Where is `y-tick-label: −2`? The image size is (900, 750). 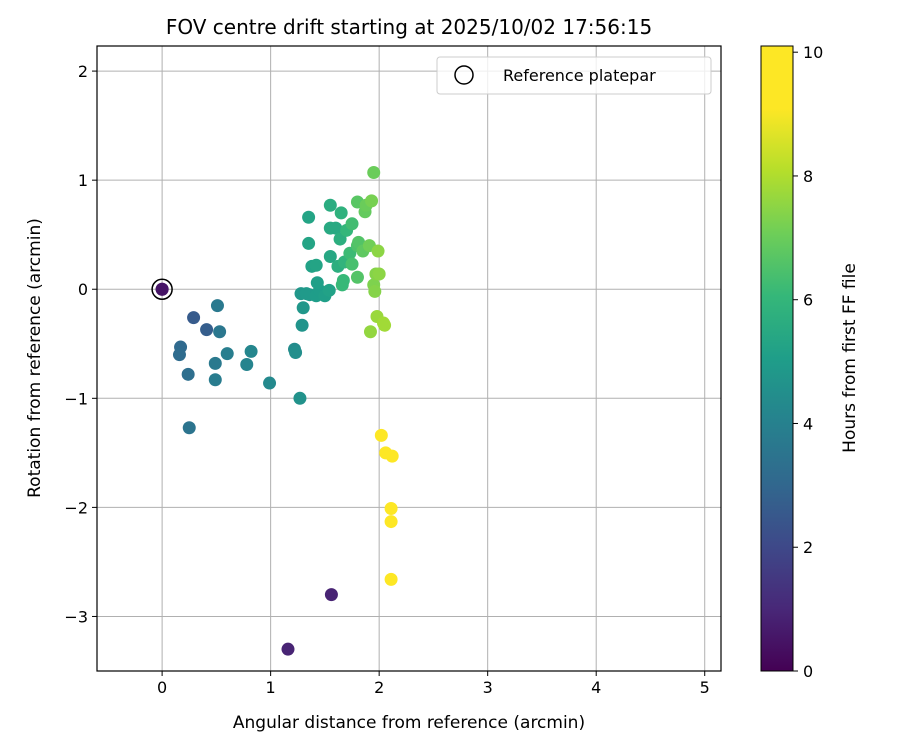 y-tick-label: −2 is located at coordinates (76, 507).